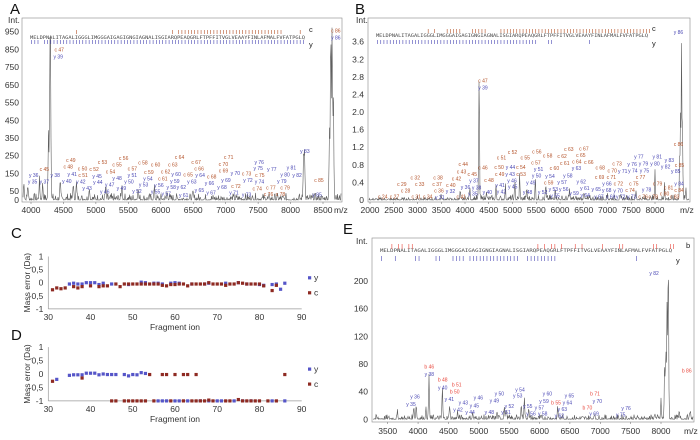 The height and width of the screenshot is (440, 700). I want to click on peak-annotation-y: y 53, so click(144, 186).